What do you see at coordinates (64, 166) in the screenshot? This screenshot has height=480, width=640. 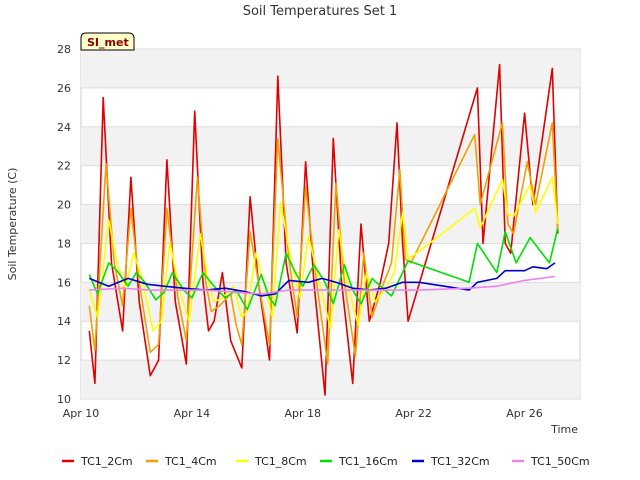 I see `y-tick-label: 22` at bounding box center [64, 166].